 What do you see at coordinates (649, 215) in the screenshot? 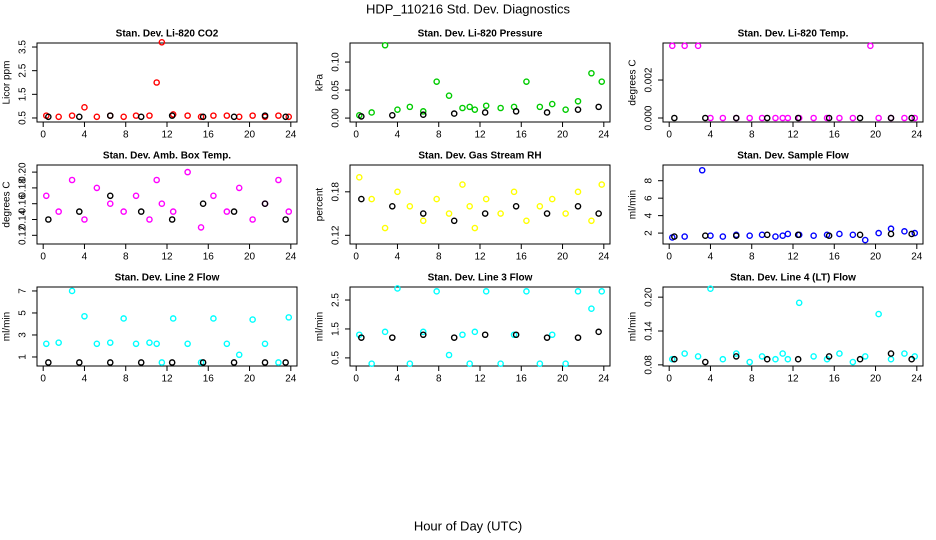
I see `y-tick-label: 4` at bounding box center [649, 215].